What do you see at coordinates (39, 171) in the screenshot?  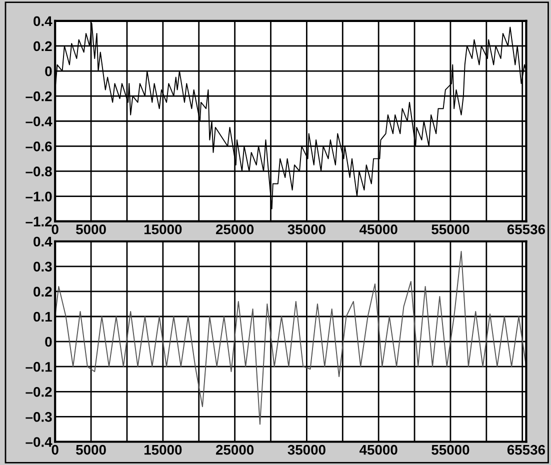 I see `y-tick-label: –0.8` at bounding box center [39, 171].